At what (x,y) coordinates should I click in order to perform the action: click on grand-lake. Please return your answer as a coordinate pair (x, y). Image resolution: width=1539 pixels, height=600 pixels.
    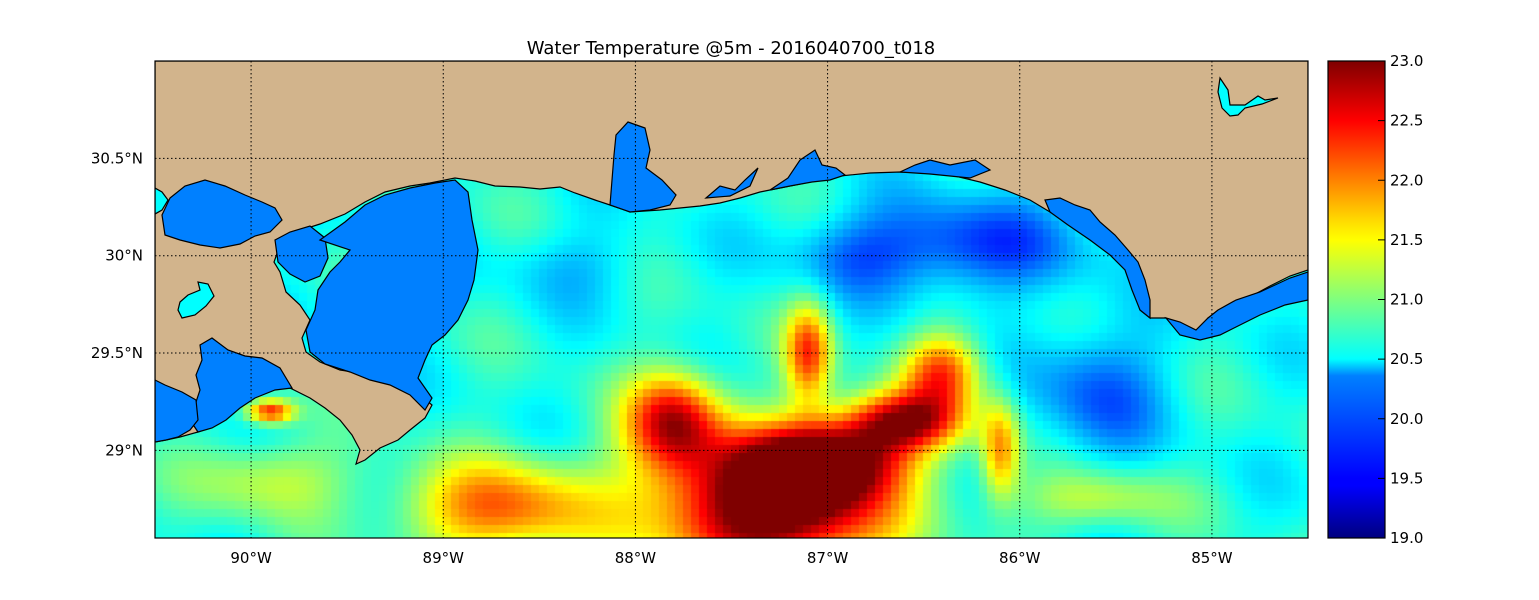
    Looking at the image, I should click on (196, 300).